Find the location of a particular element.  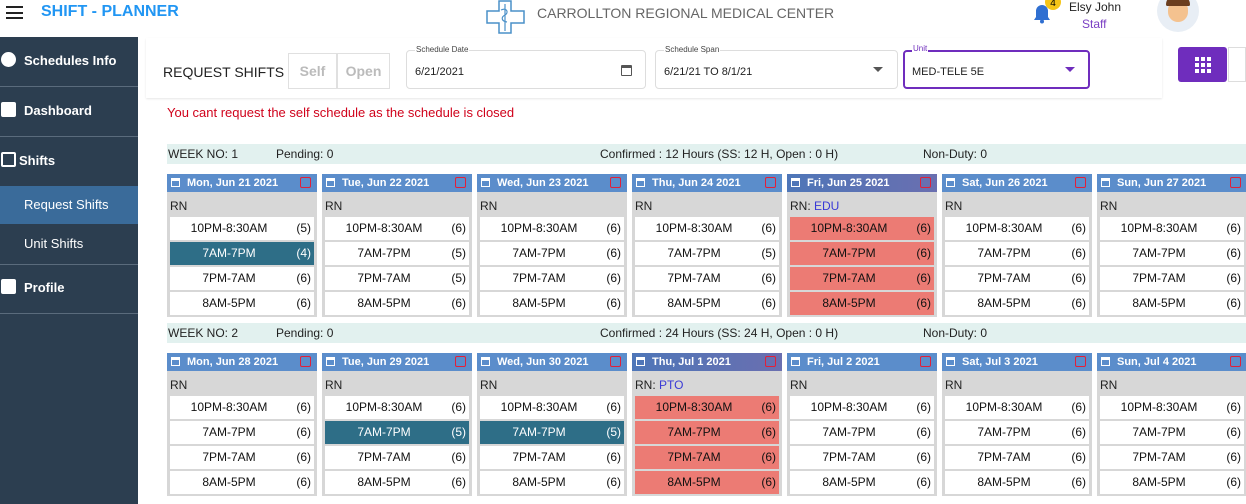

day-date: Thu, Jul 1 2021 is located at coordinates (691, 362).